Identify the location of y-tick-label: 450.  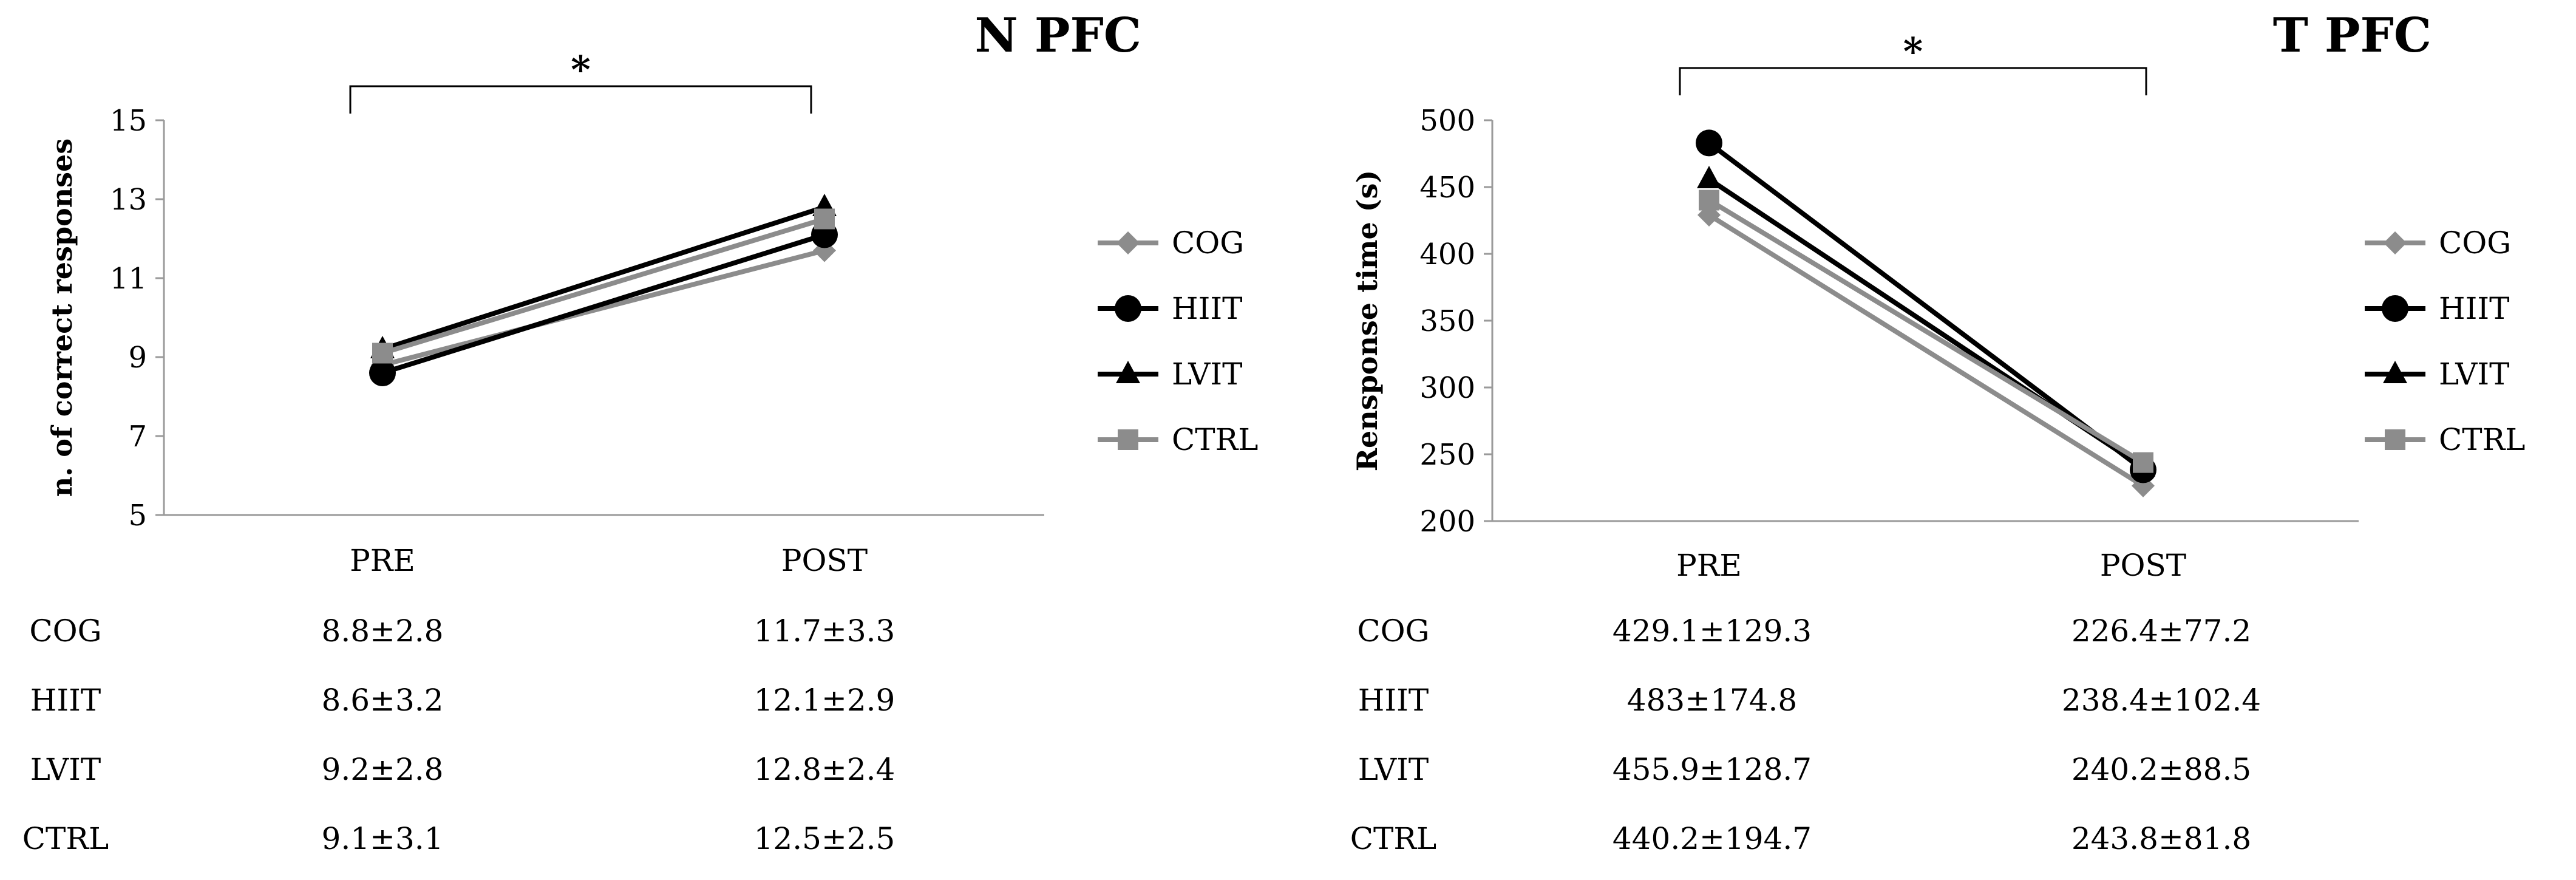
(1447, 188).